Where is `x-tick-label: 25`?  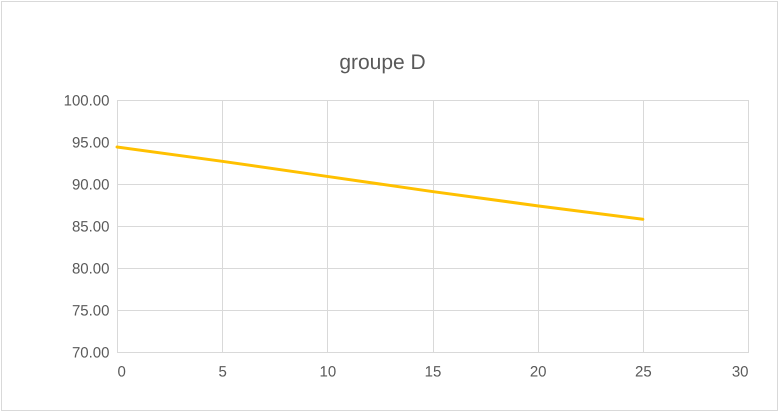
x-tick-label: 25 is located at coordinates (643, 372).